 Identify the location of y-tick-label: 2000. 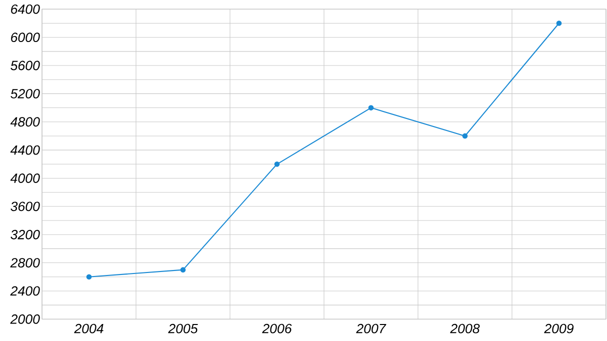
(25, 319).